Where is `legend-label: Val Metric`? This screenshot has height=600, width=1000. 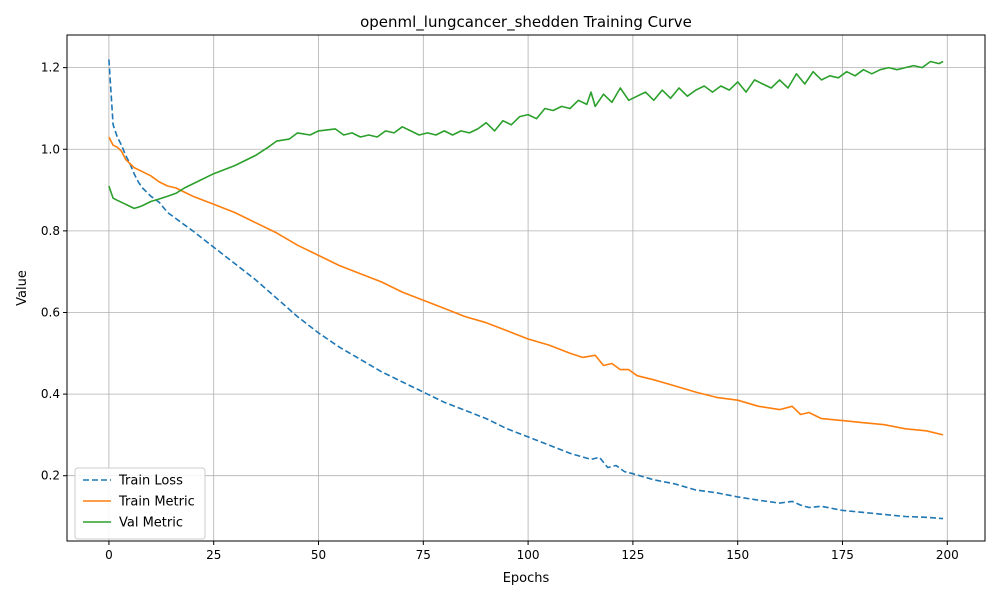 legend-label: Val Metric is located at coordinates (151, 523).